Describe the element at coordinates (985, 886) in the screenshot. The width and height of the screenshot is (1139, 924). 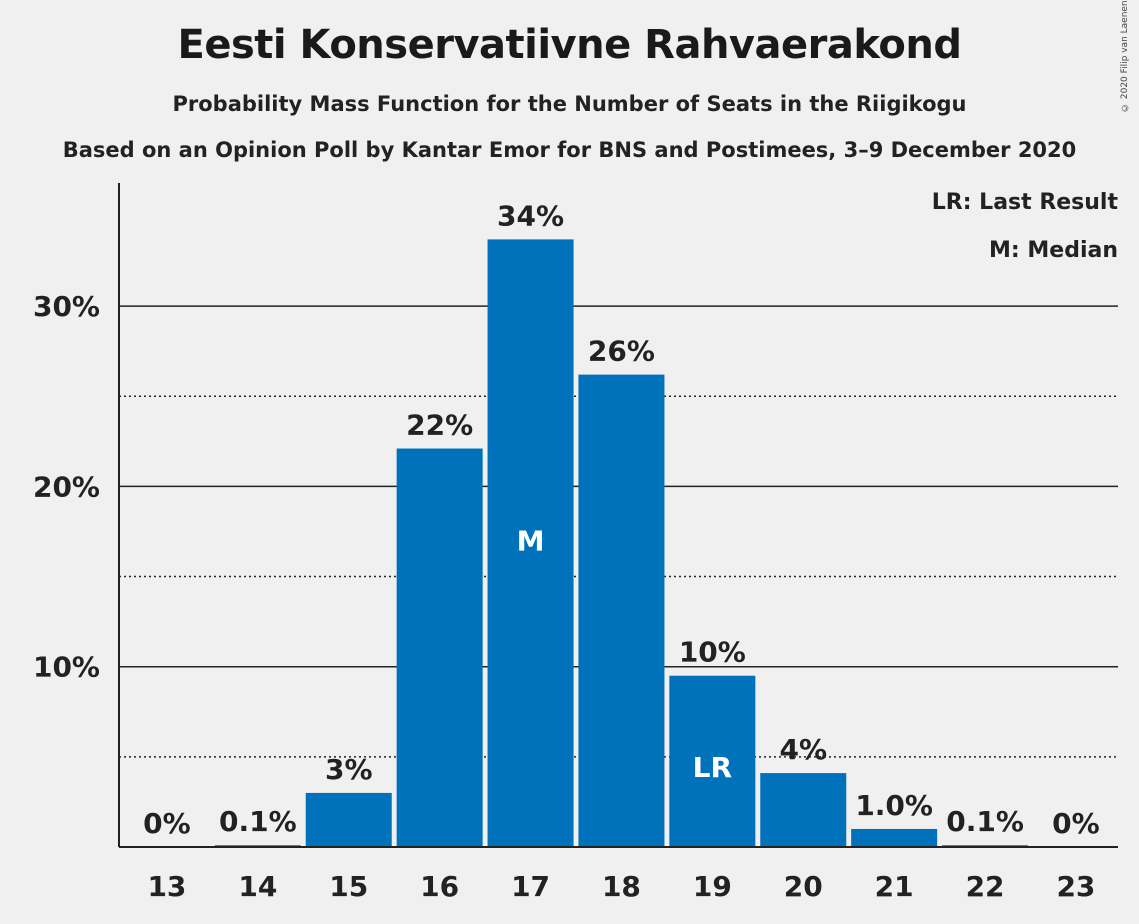
I see `x-tick-label: 22` at that location.